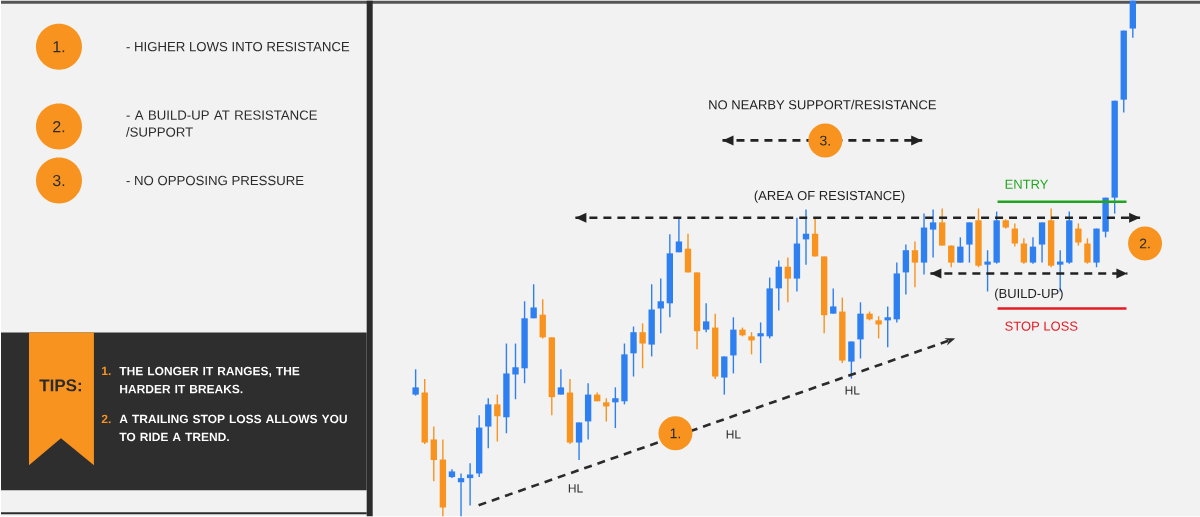  Describe the element at coordinates (233, 428) in the screenshot. I see `text: A TRAILING STOP LOSS ALLOWS YOU TO RIDE A TREND.` at that location.